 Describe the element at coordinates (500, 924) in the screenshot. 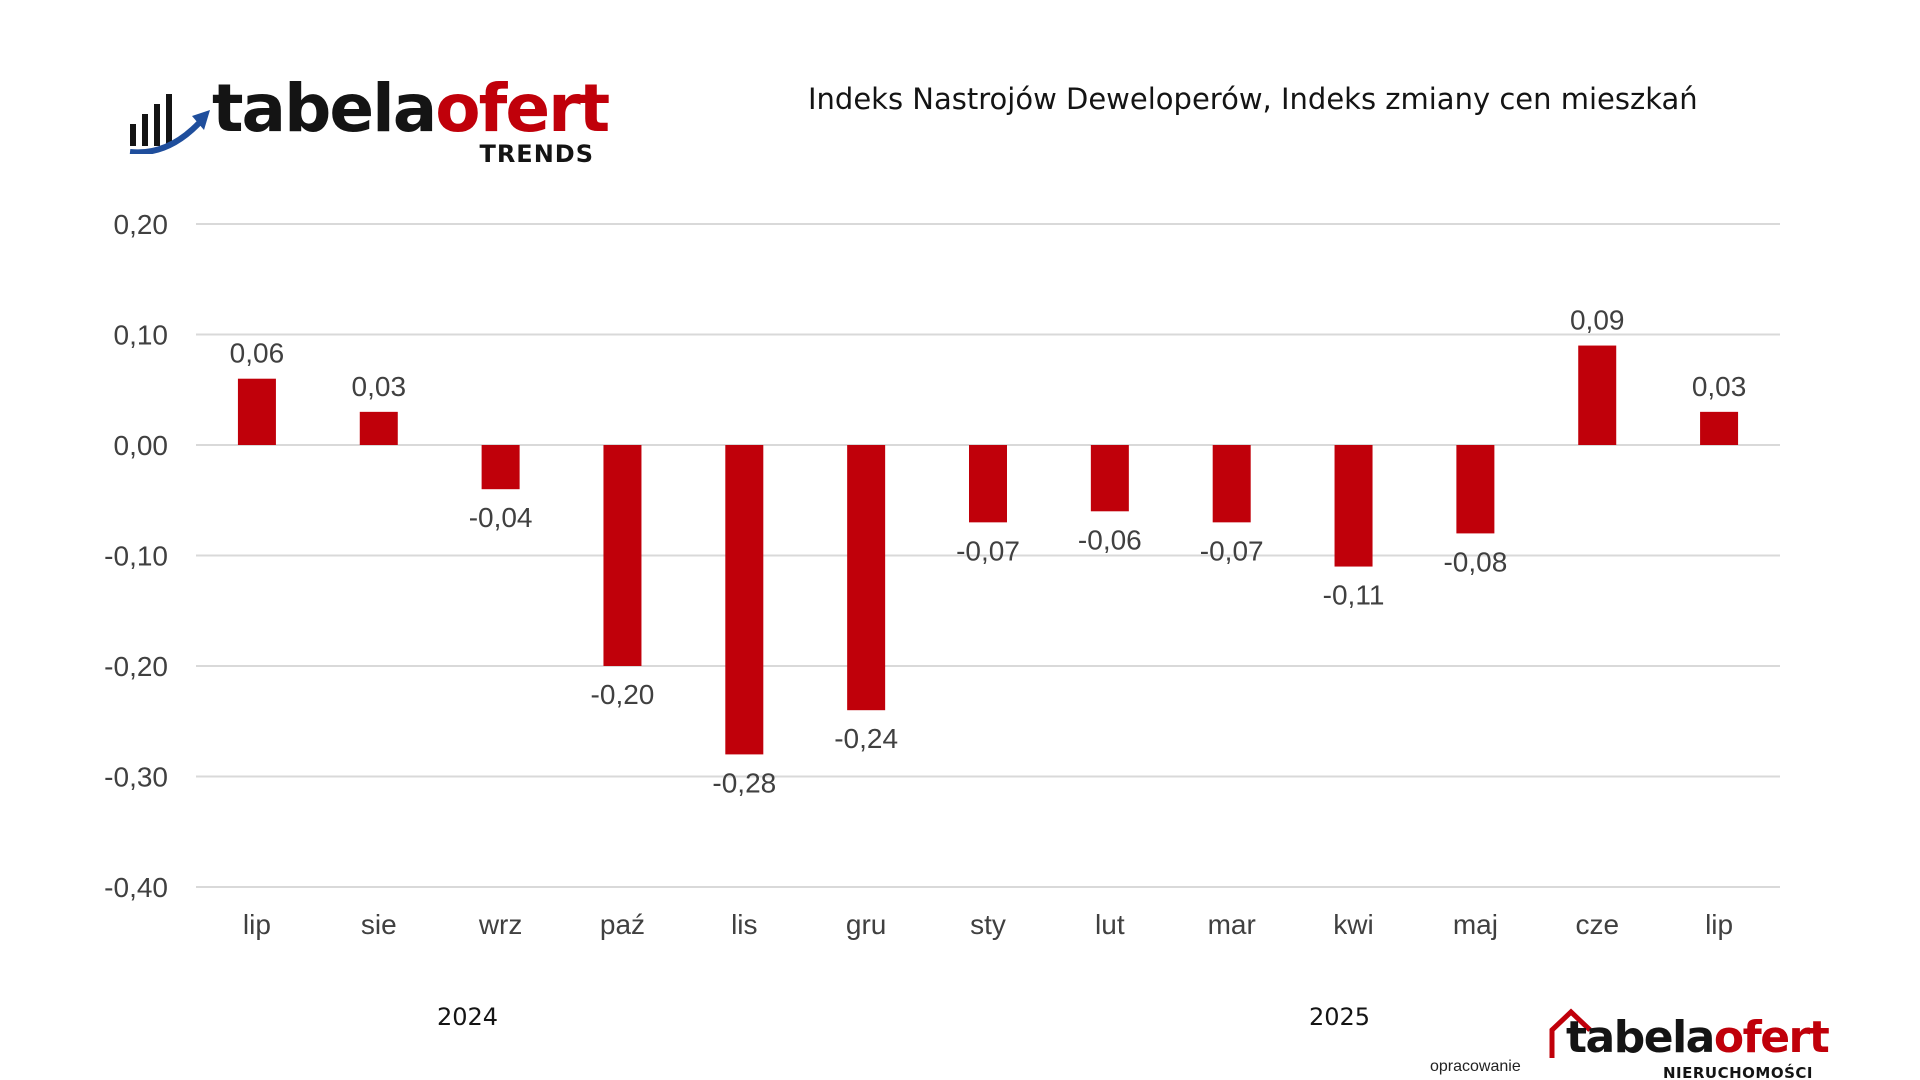

I see `x-tick-label: wrz` at that location.